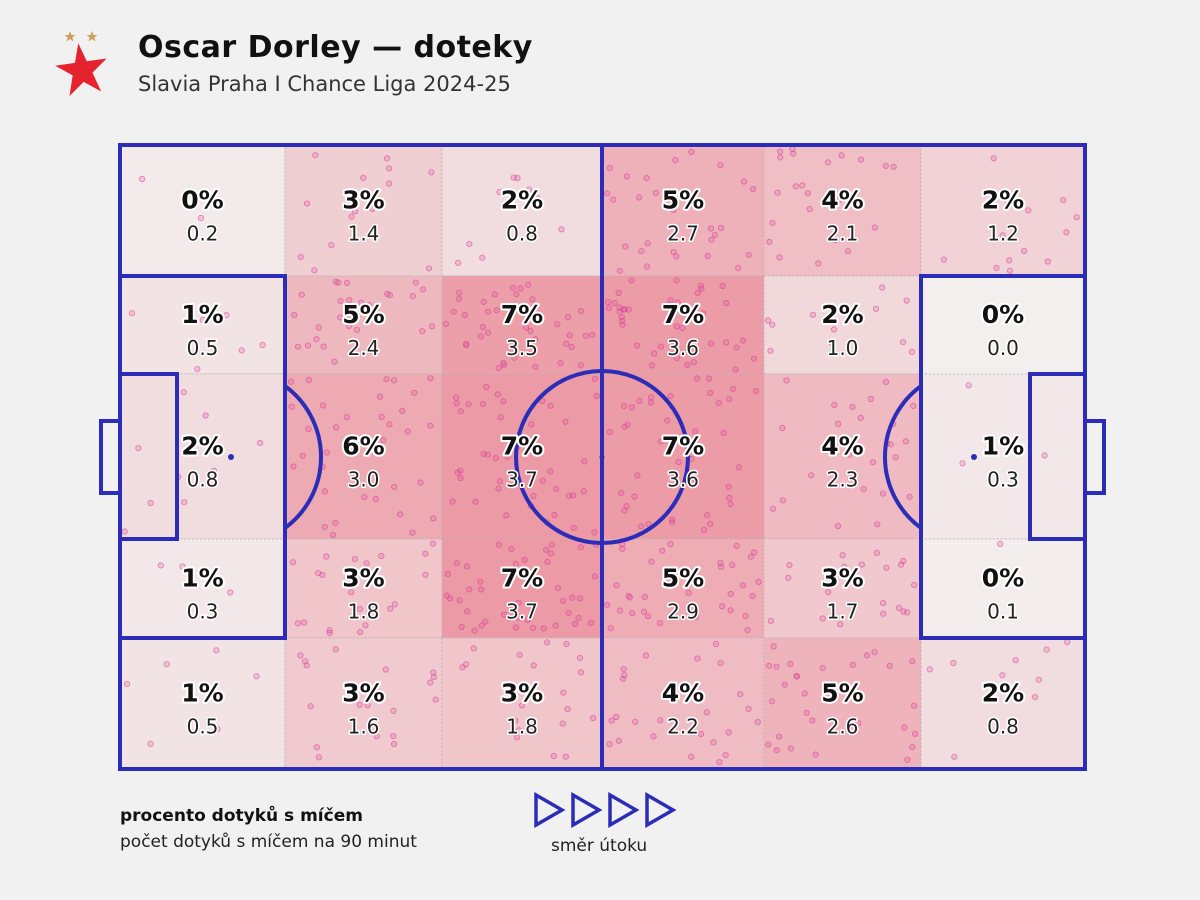  Describe the element at coordinates (231, 457) in the screenshot. I see `penalty-spot-left` at that location.